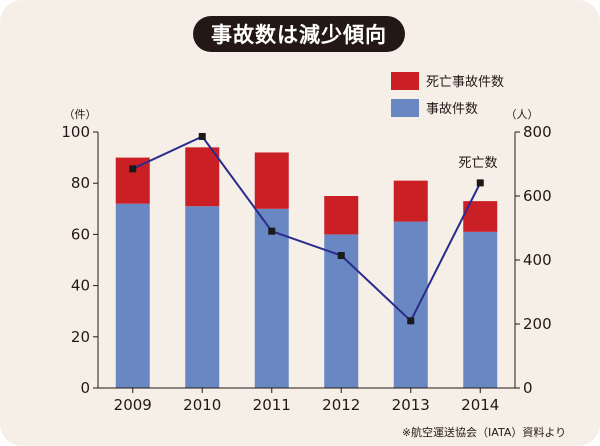 The image size is (600, 446). What do you see at coordinates (537, 324) in the screenshot?
I see `right-tick-label-200: 200` at bounding box center [537, 324].